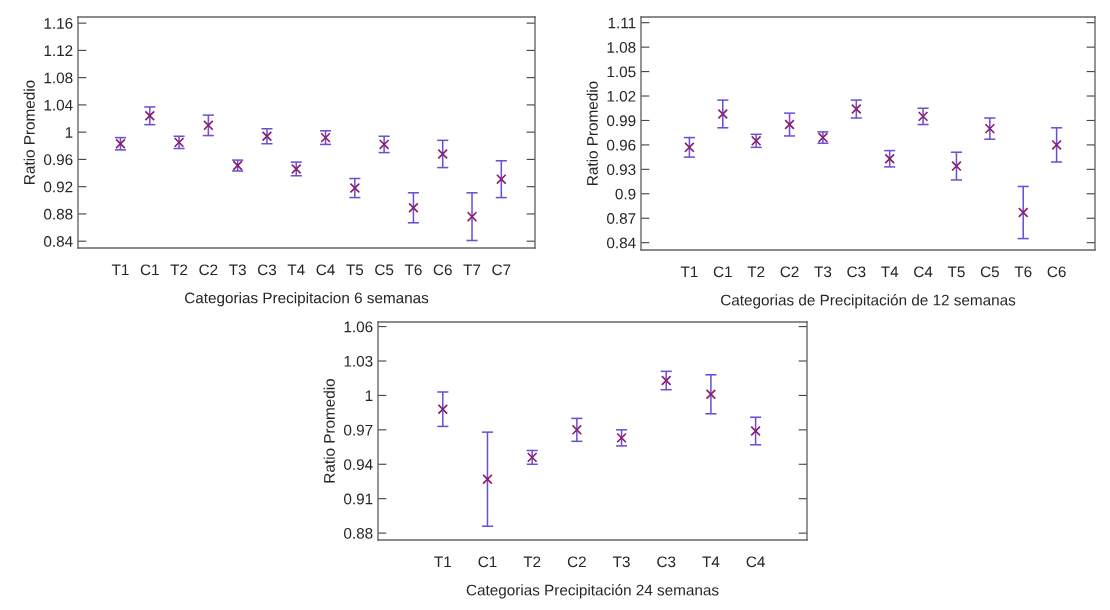 The height and width of the screenshot is (610, 1110). What do you see at coordinates (592, 591) in the screenshot?
I see `x-axis-title: Categorias Precipitación 24 semanas` at bounding box center [592, 591].